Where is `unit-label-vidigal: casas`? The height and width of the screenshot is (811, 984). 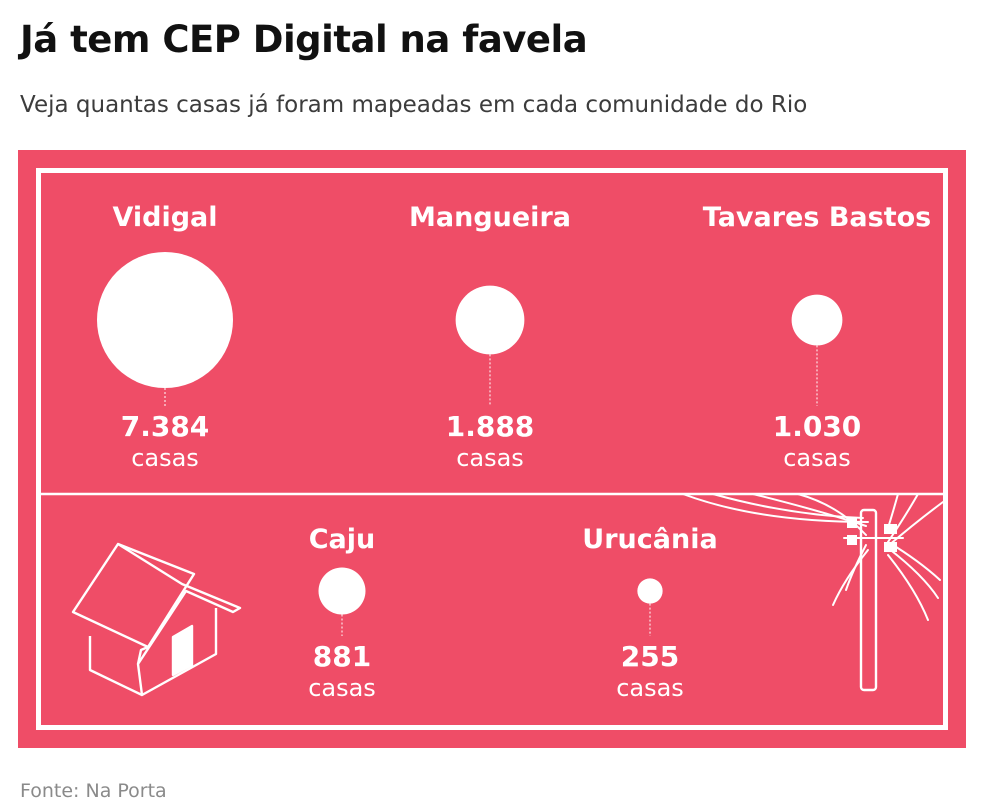 unit-label-vidigal: casas is located at coordinates (165, 458).